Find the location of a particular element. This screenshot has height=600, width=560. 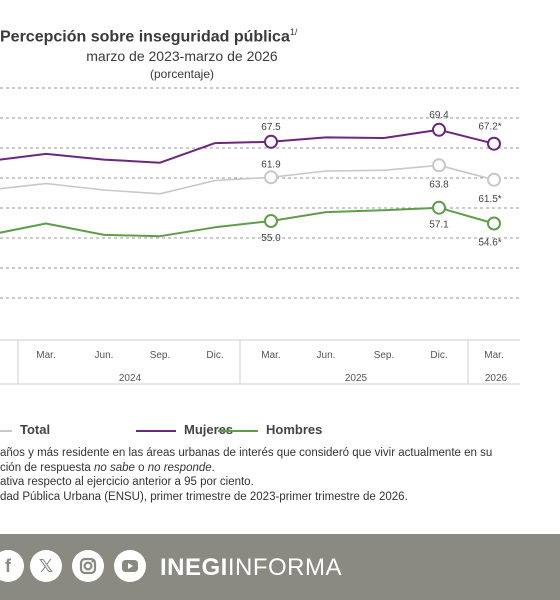

brand-bold: INEGI is located at coordinates (194, 567).